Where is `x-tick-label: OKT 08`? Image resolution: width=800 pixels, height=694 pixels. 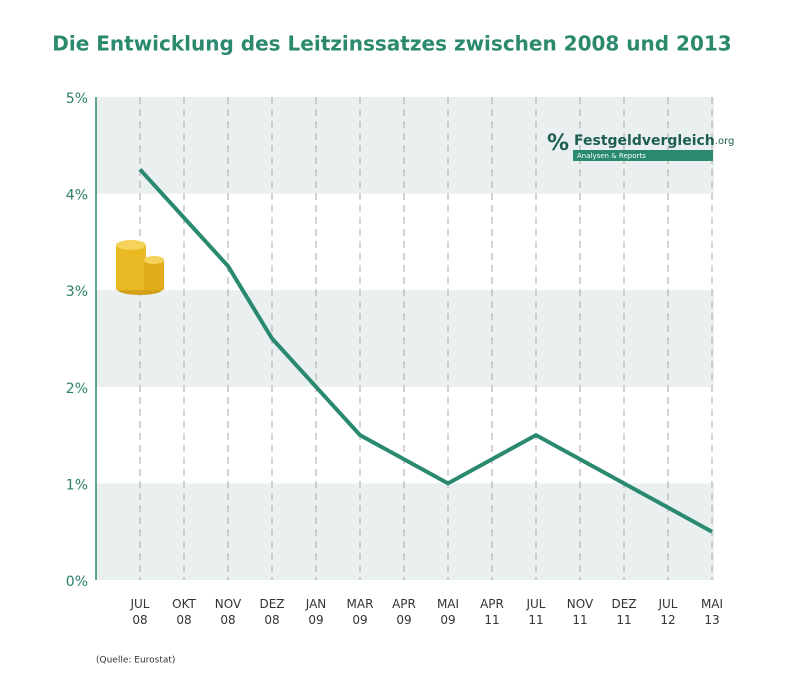 x-tick-label: OKT 08 is located at coordinates (184, 612).